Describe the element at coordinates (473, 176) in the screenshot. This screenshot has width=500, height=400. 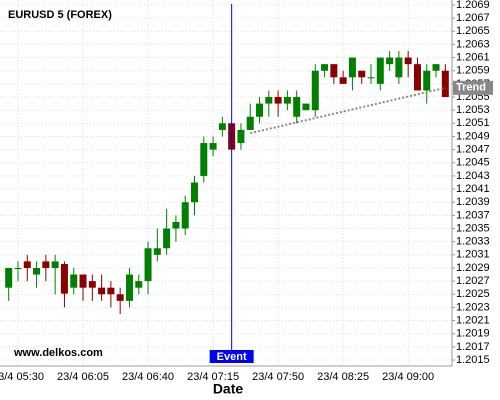
I see `y-tick-label: 1.2043` at that location.